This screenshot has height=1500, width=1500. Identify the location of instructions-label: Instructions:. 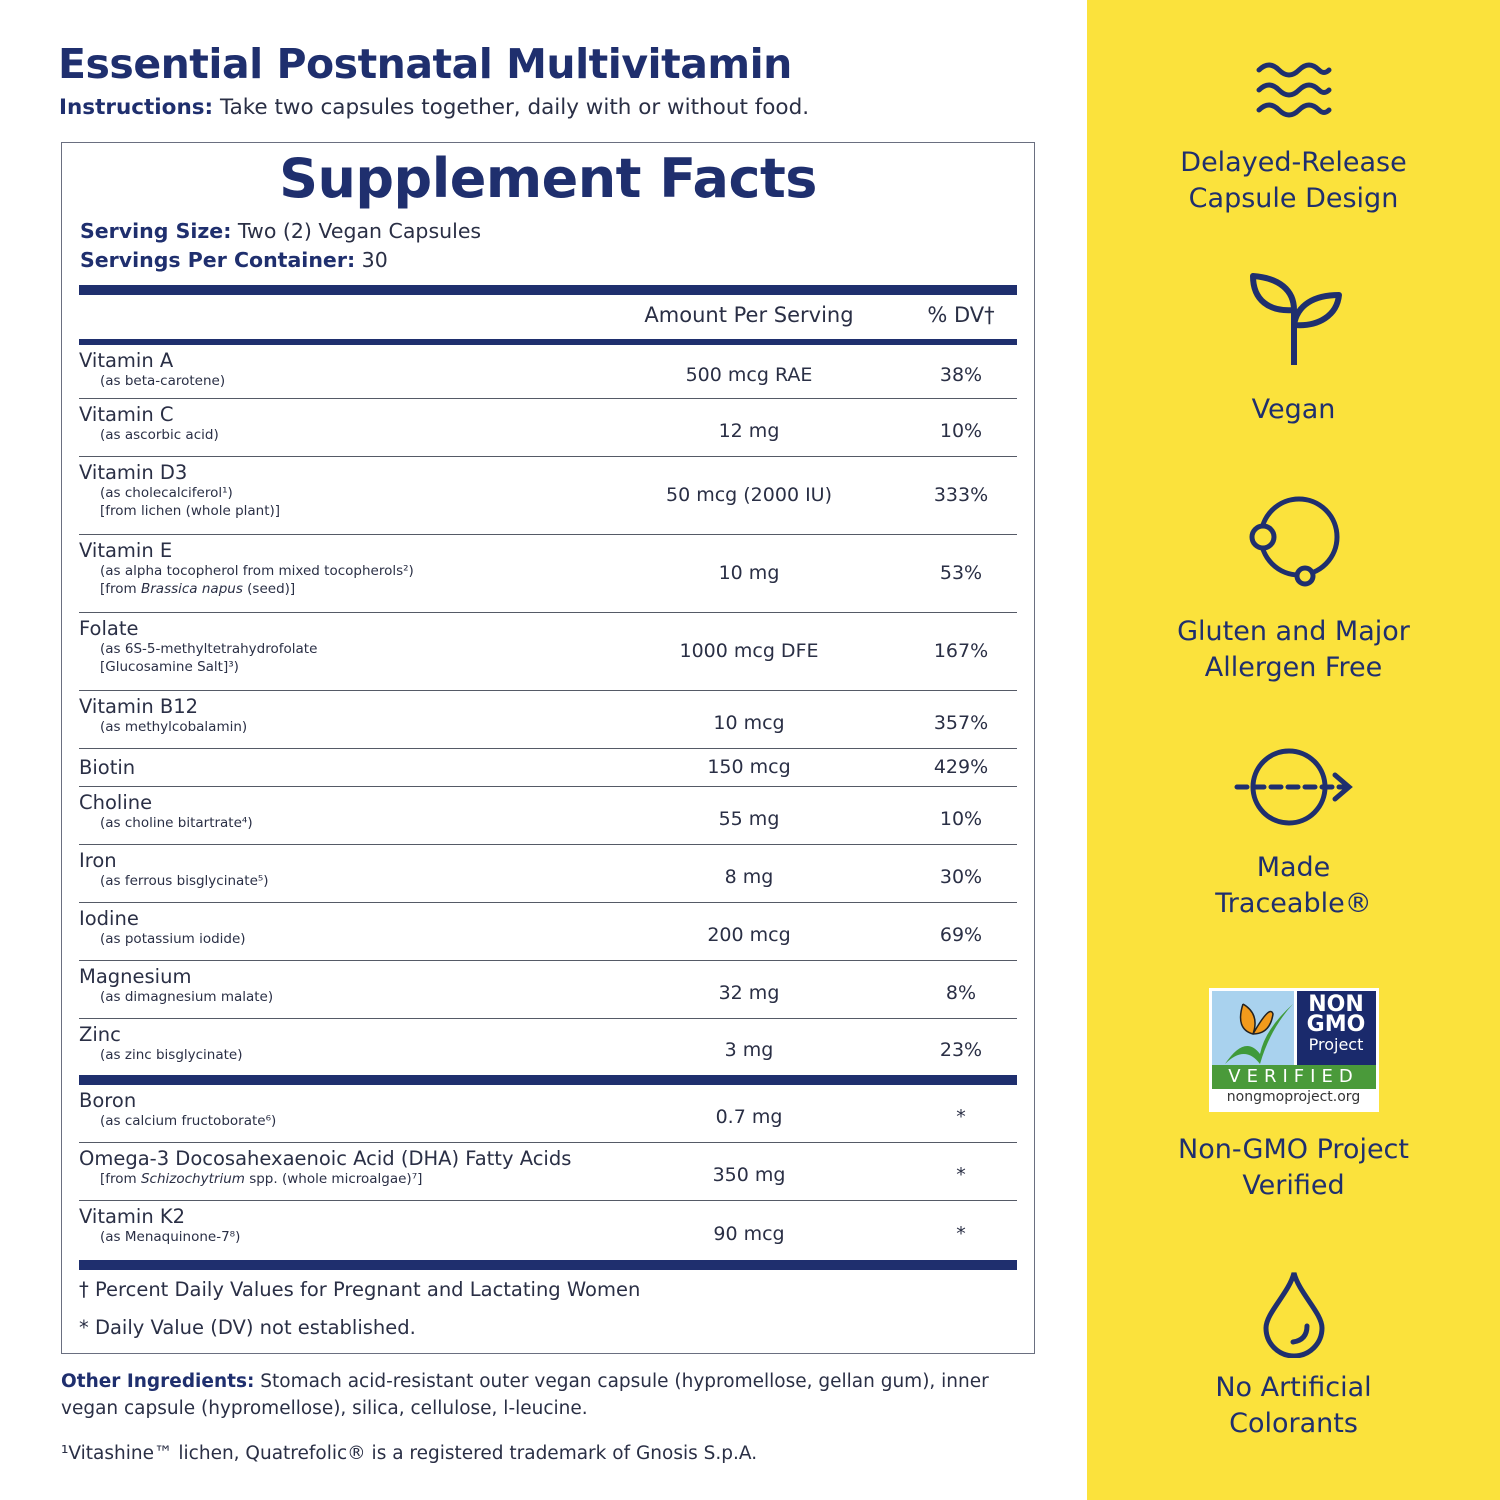
(136, 107).